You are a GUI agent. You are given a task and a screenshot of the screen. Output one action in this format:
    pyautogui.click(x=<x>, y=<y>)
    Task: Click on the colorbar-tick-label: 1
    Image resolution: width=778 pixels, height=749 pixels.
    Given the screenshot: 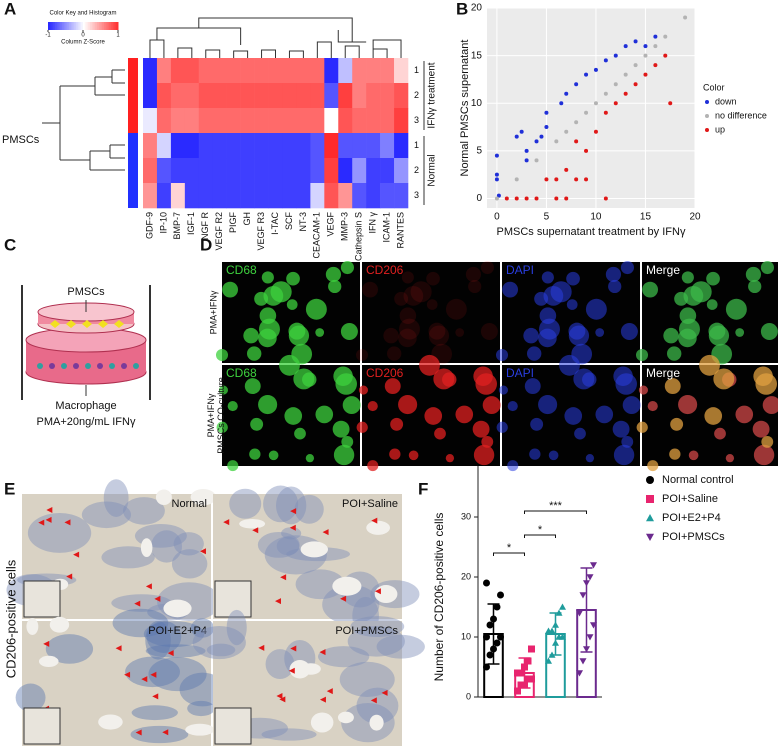 What is the action you would take?
    pyautogui.click(x=118, y=36)
    